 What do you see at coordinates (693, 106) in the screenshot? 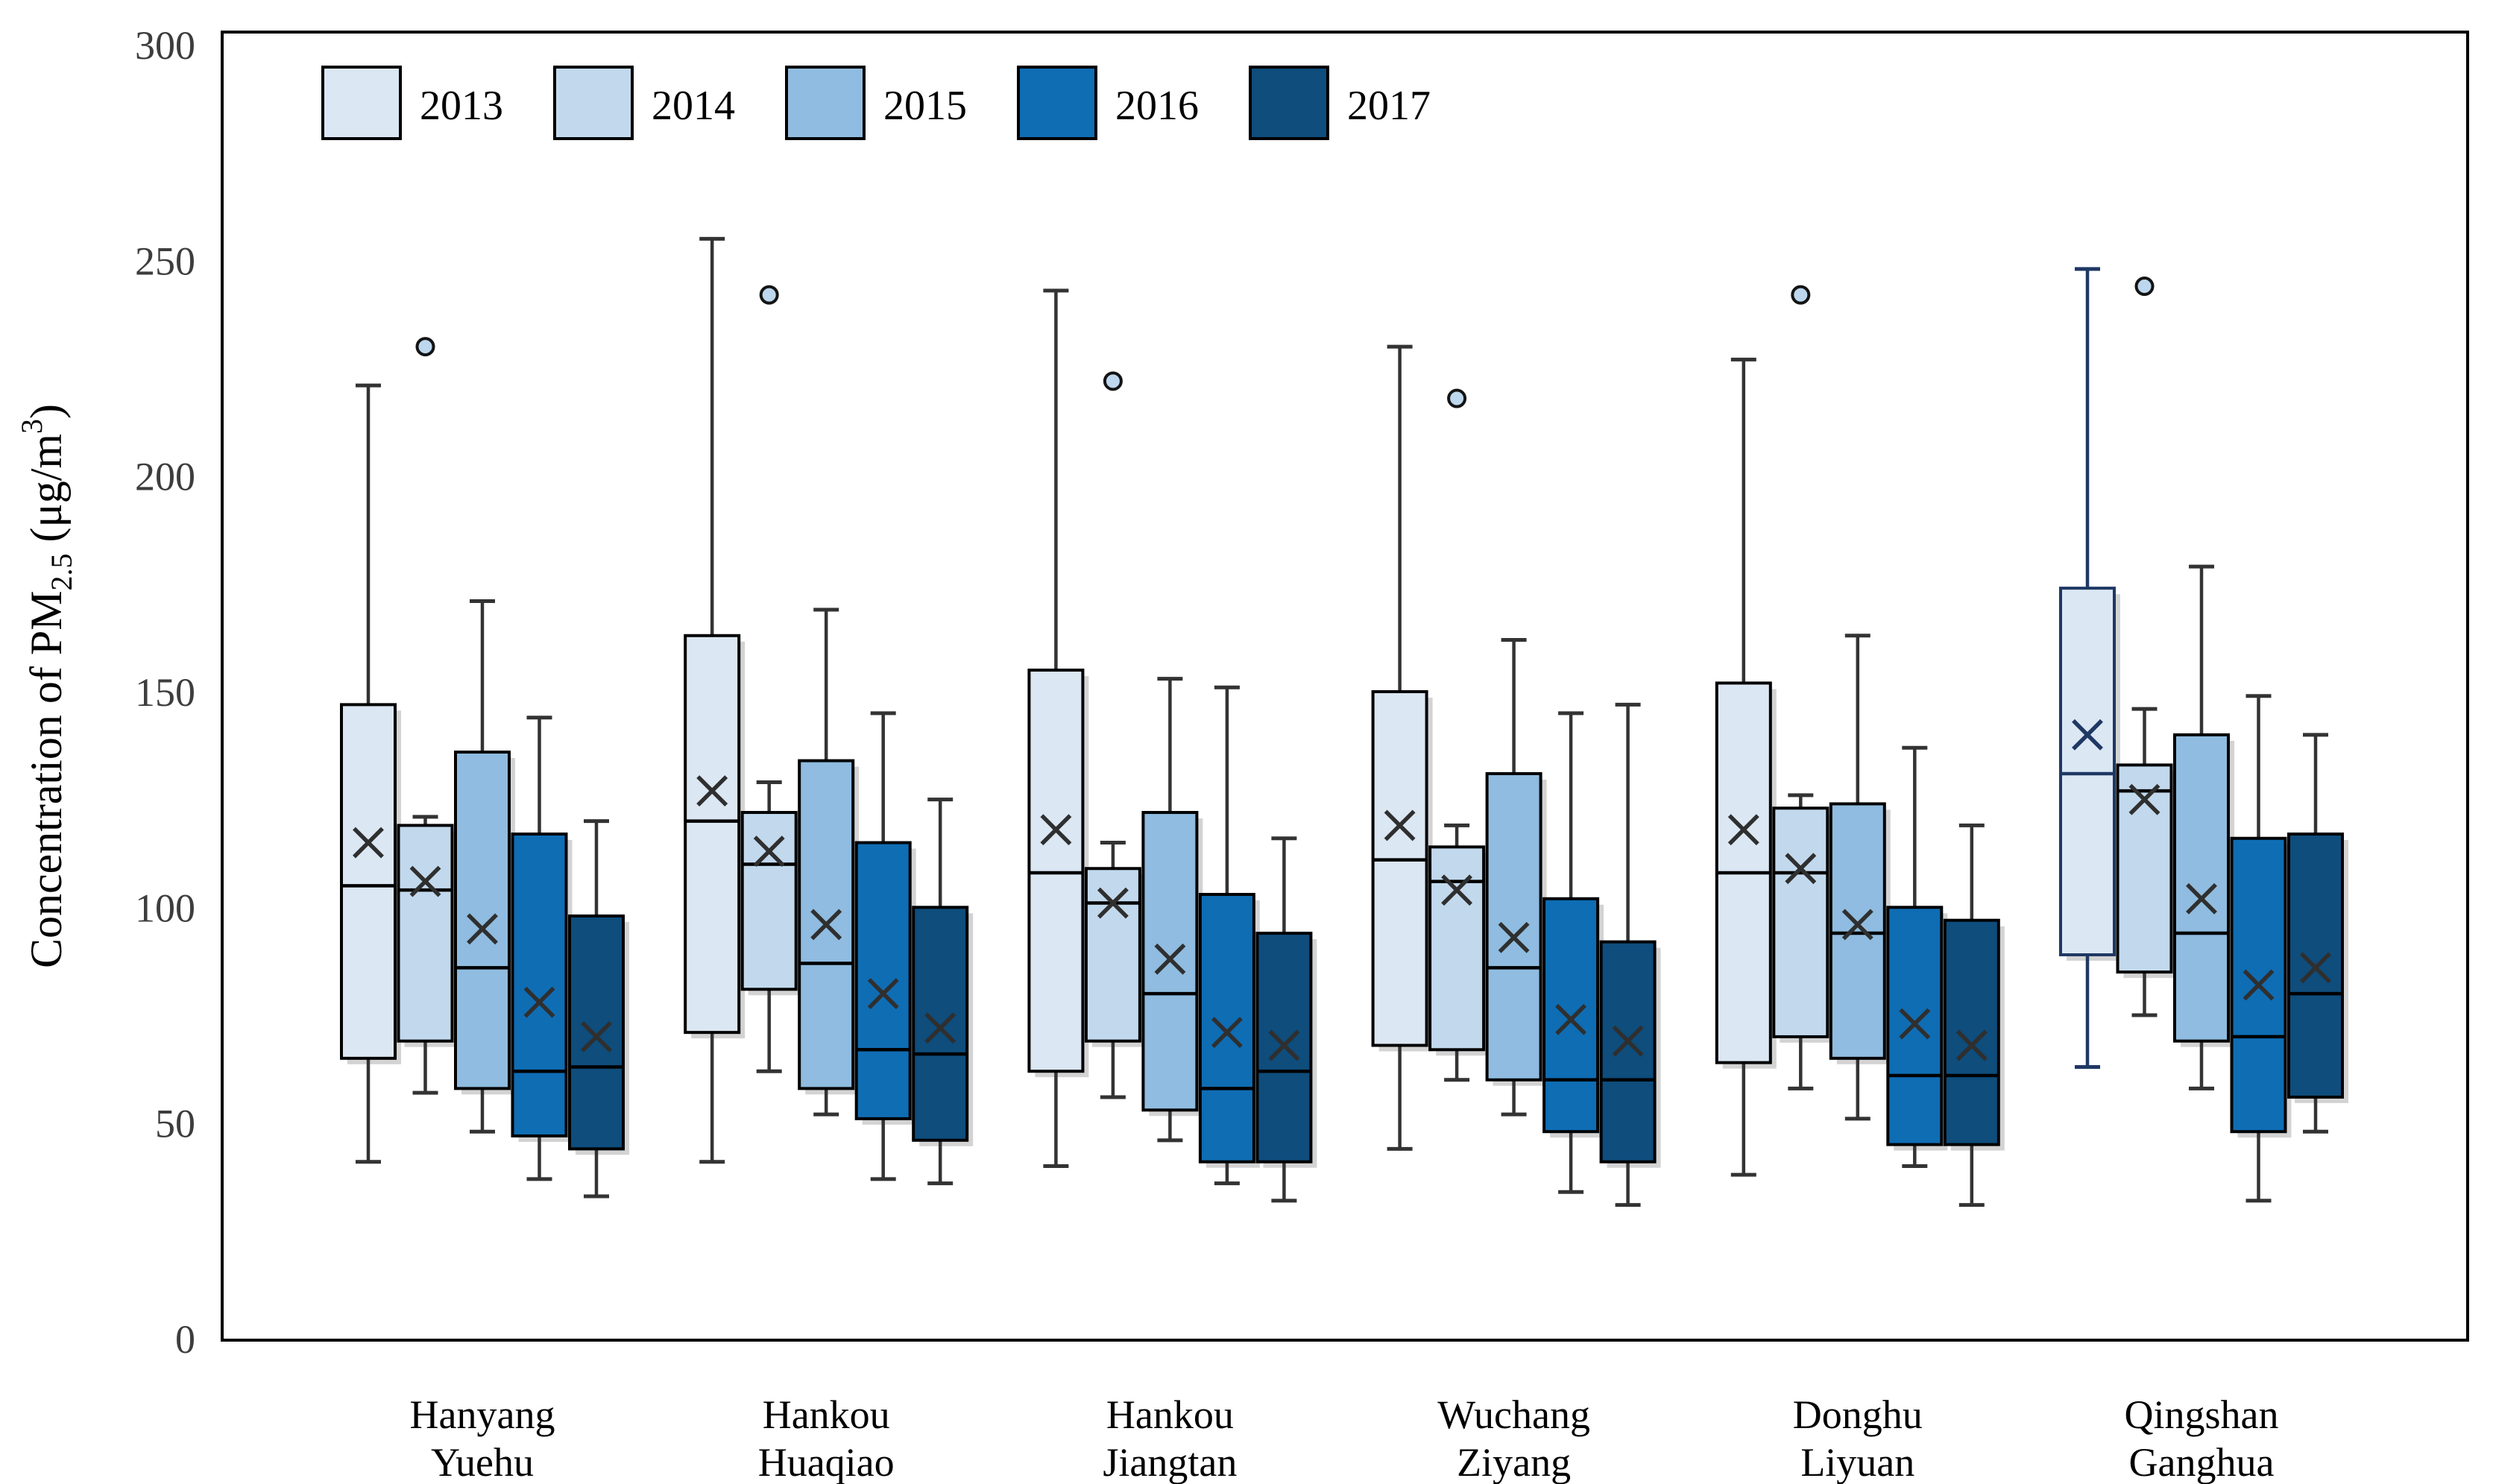
I see `legend-label-2014: 2014` at bounding box center [693, 106].